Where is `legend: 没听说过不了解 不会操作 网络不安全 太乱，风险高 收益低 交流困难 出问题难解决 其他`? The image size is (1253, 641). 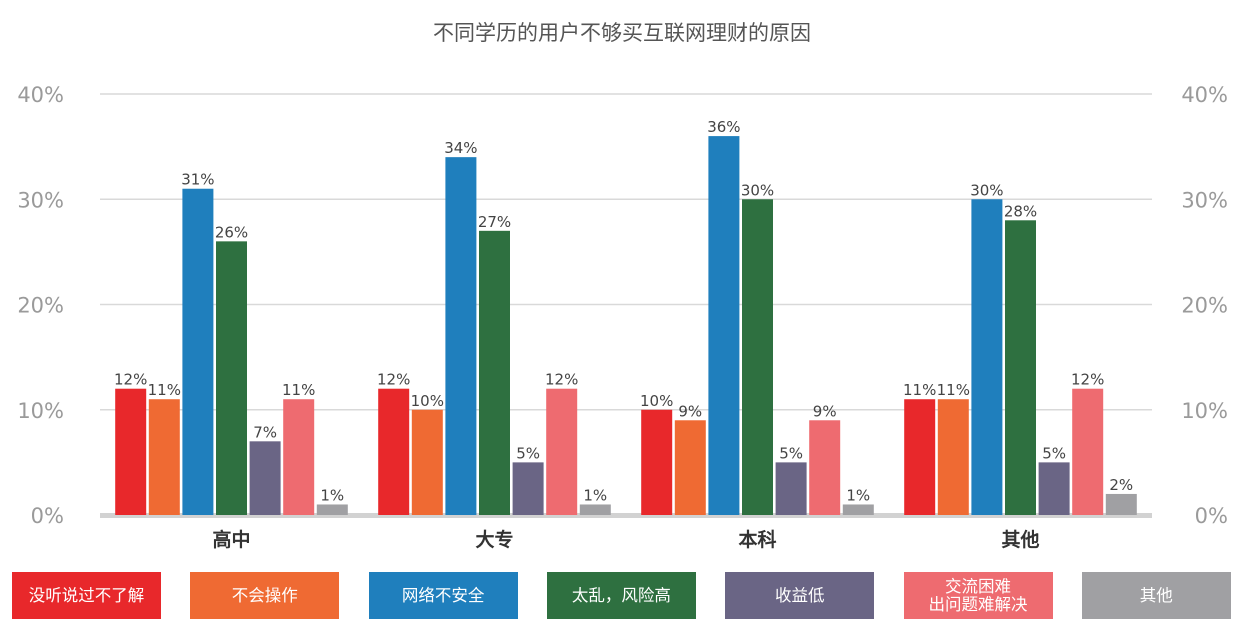 legend: 没听说过不了解 不会操作 网络不安全 太乱，风险高 收益低 交流困难 出问题难解决 其他 is located at coordinates (626, 596).